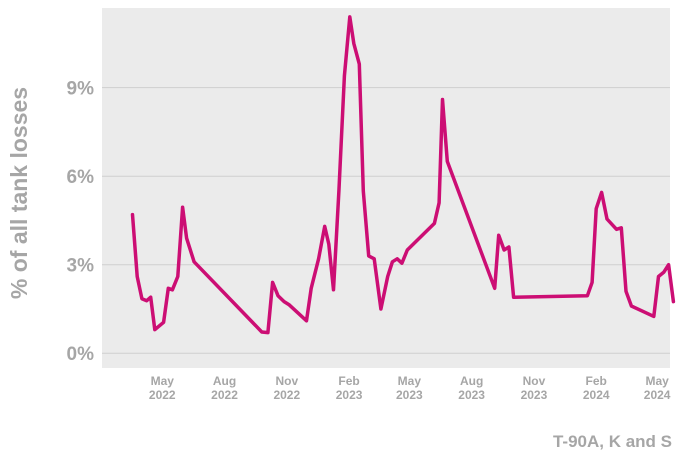 The width and height of the screenshot is (680, 462). I want to click on series-label: T-90A, K and S, so click(612, 441).